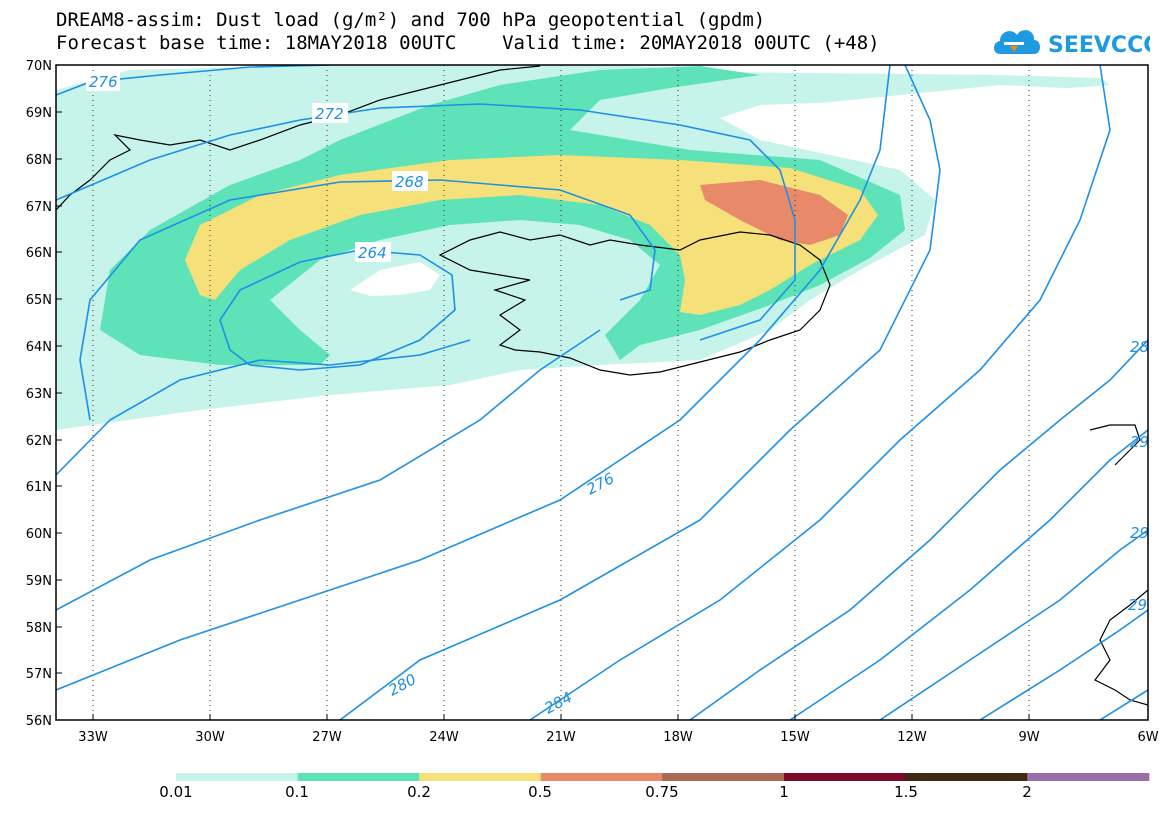  Describe the element at coordinates (39, 487) in the screenshot. I see `lat-label: 61N` at that location.